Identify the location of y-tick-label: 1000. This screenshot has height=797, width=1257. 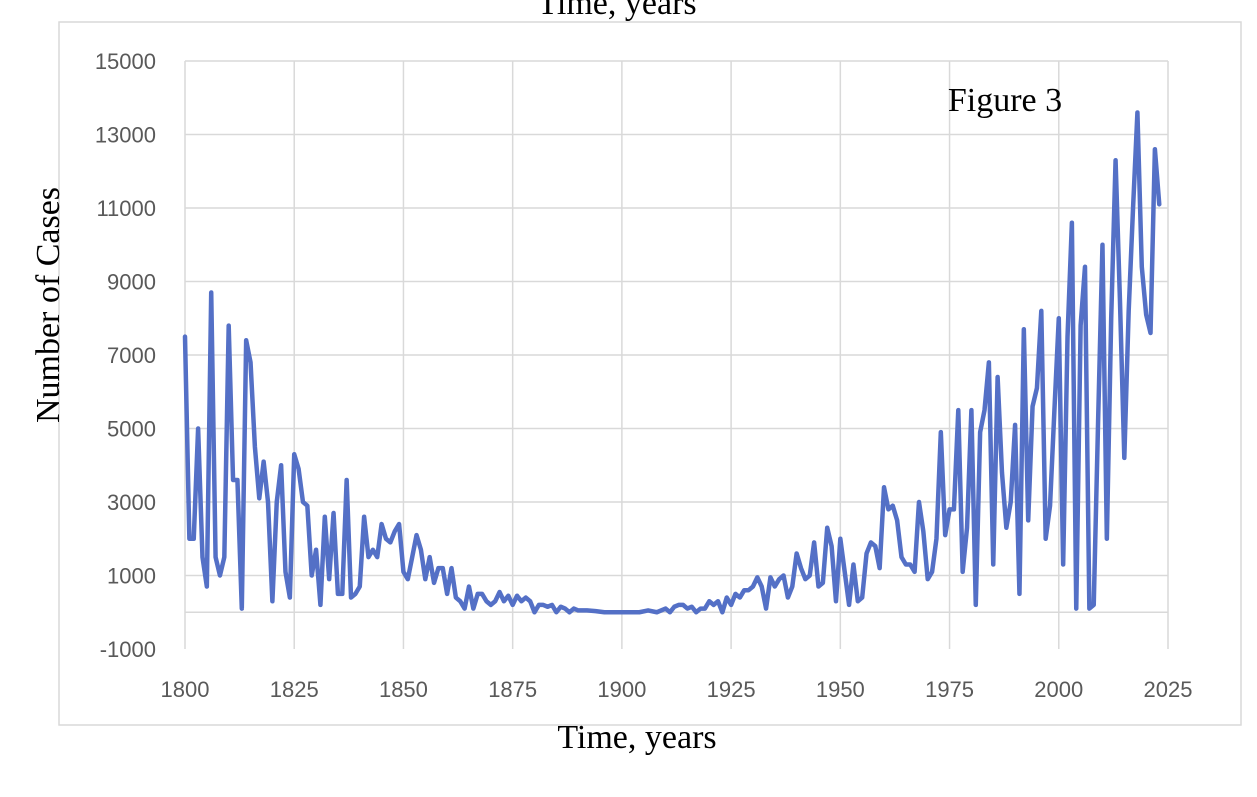
(131, 576).